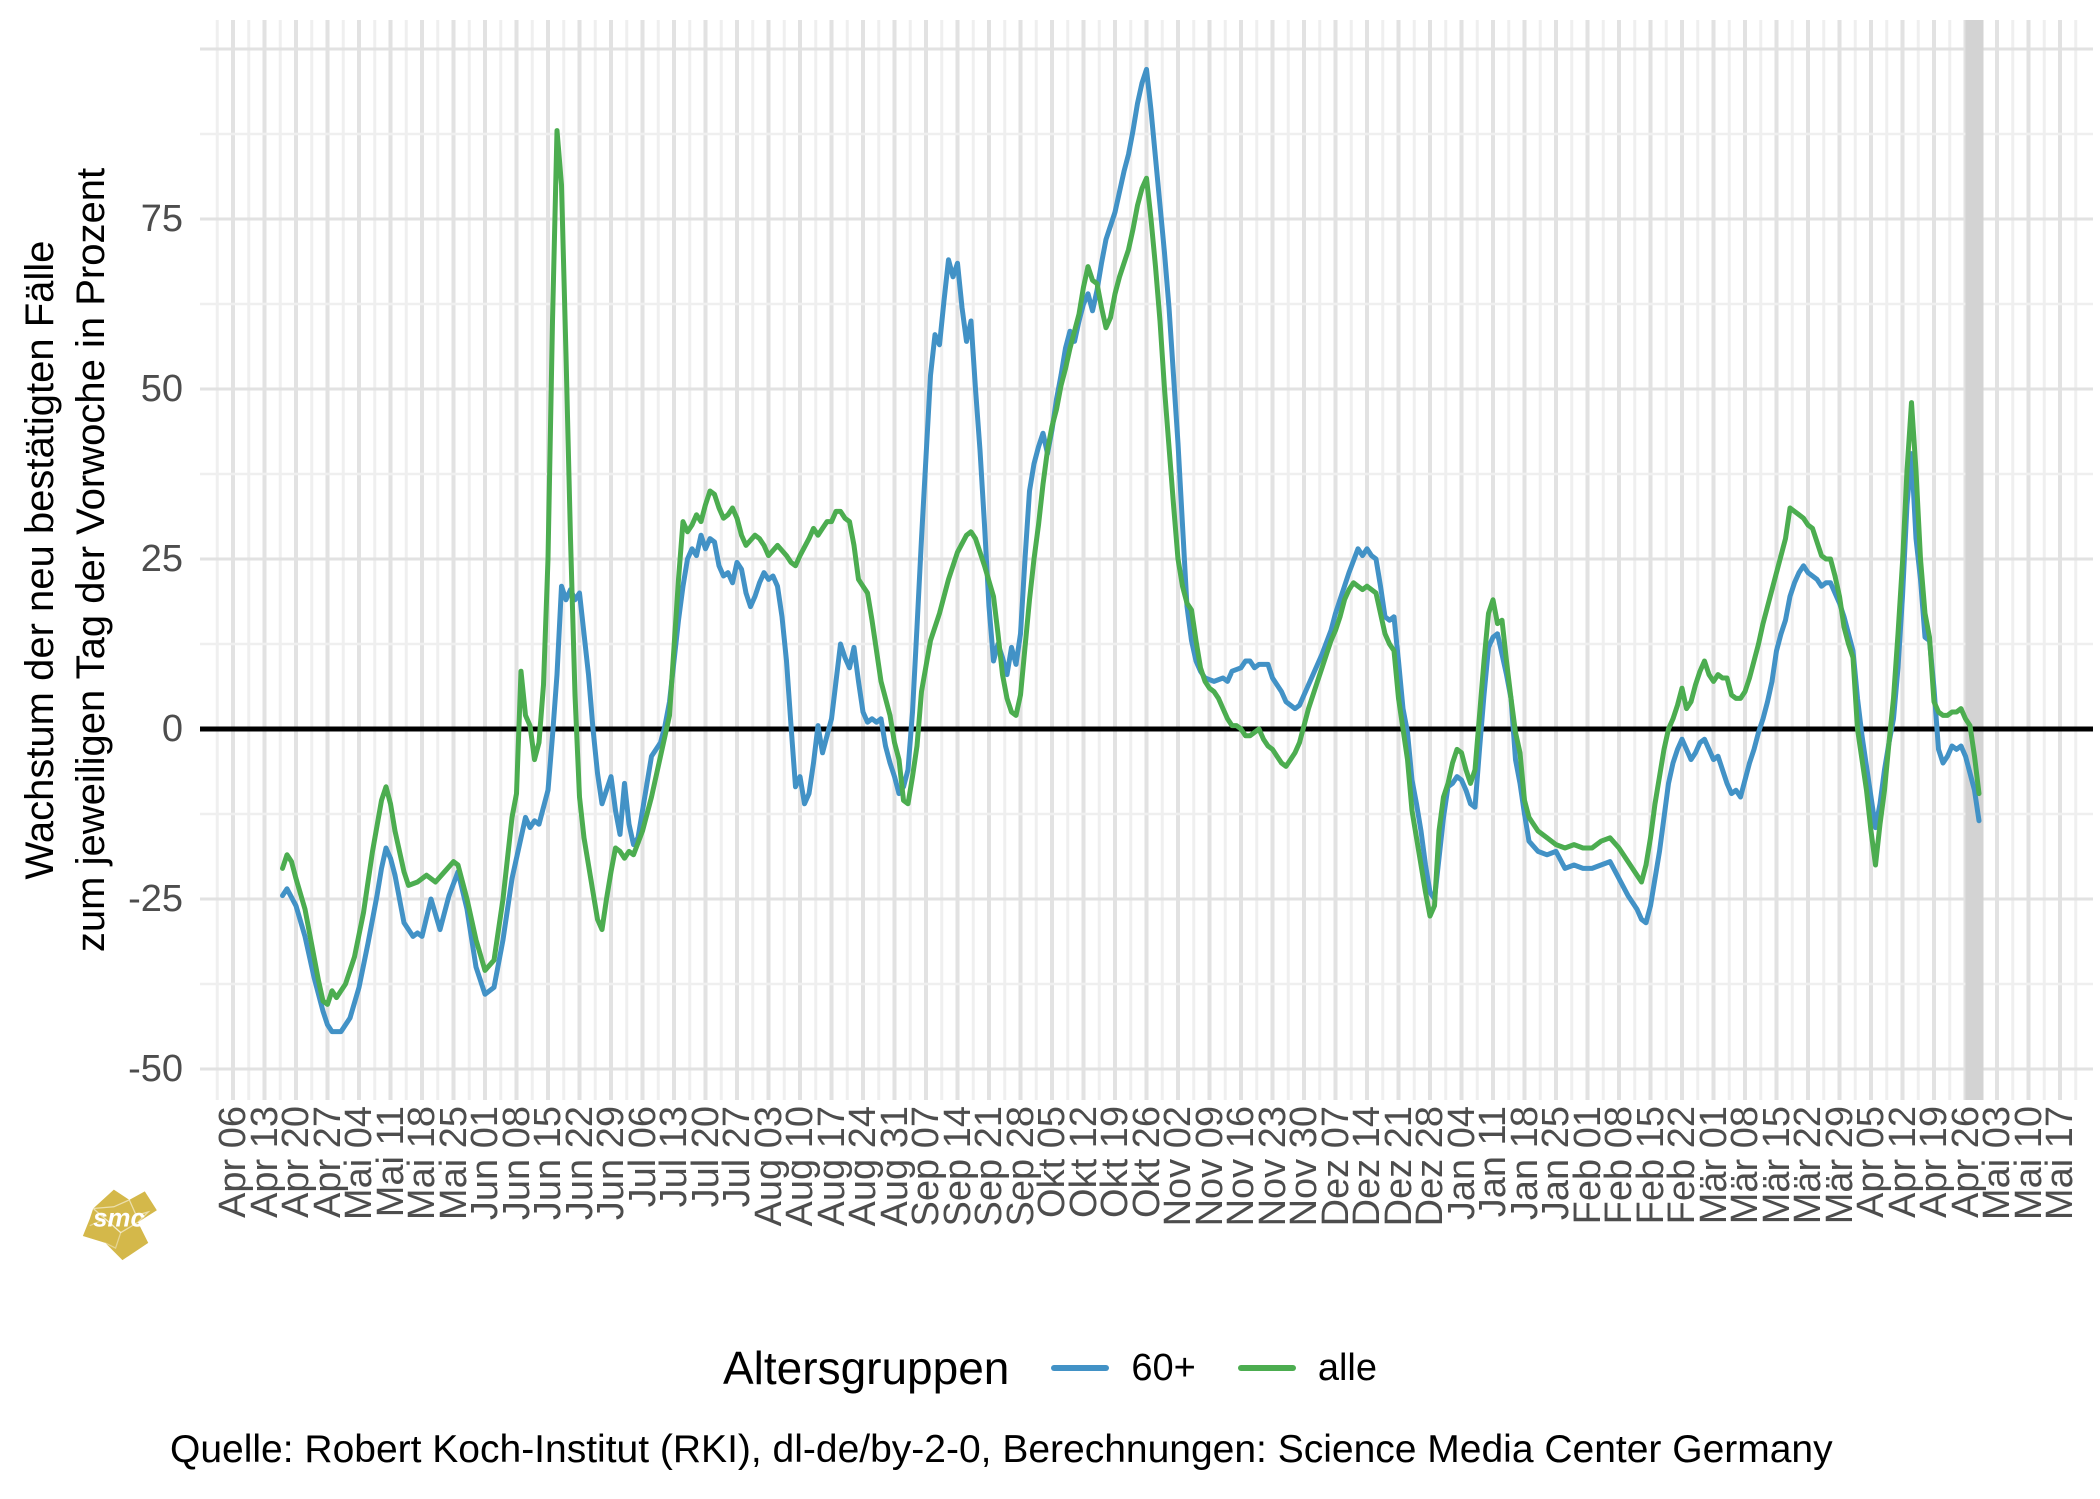 This screenshot has width=2100, height=1499. Describe the element at coordinates (2060, 1163) in the screenshot. I see `x-axis-tick-label: Mai 17` at that location.